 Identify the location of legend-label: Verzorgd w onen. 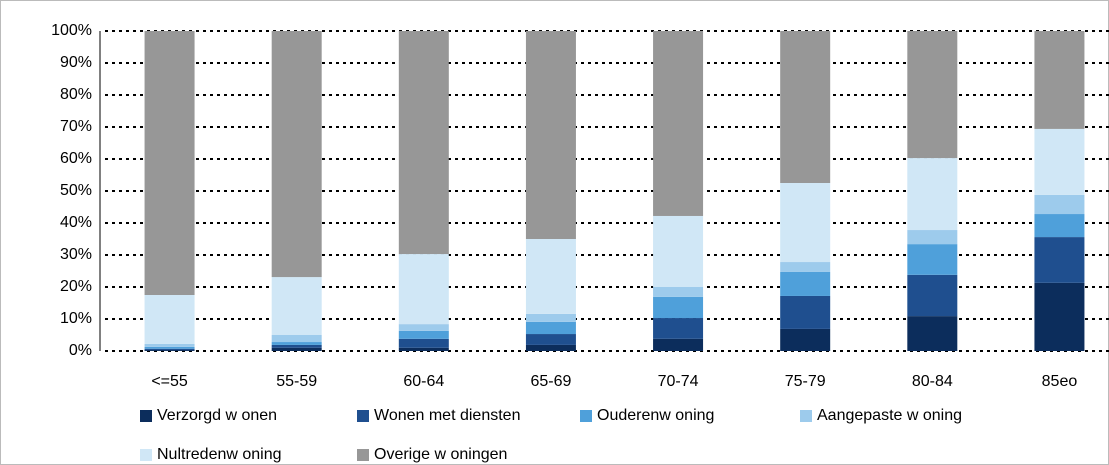
(217, 415).